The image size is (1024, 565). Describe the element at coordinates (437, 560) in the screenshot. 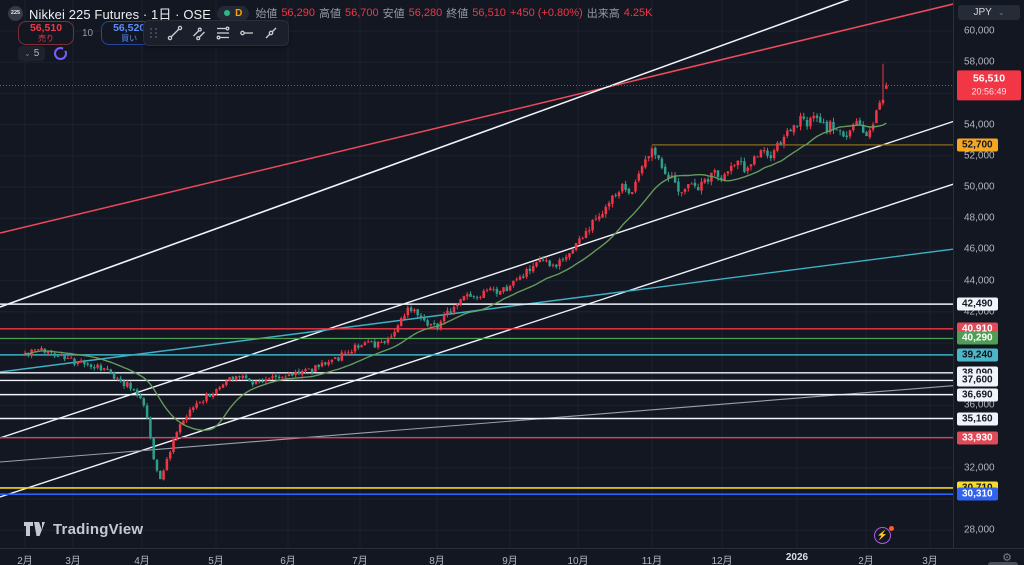

I see `time-axis-label: 8月` at that location.